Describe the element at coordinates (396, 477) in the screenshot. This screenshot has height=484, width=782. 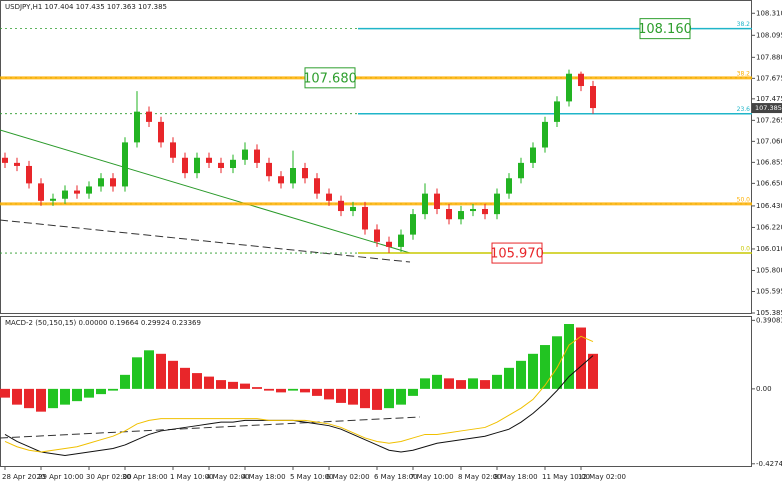
I see `x-tick-label: 6 May 18:00` at that location.